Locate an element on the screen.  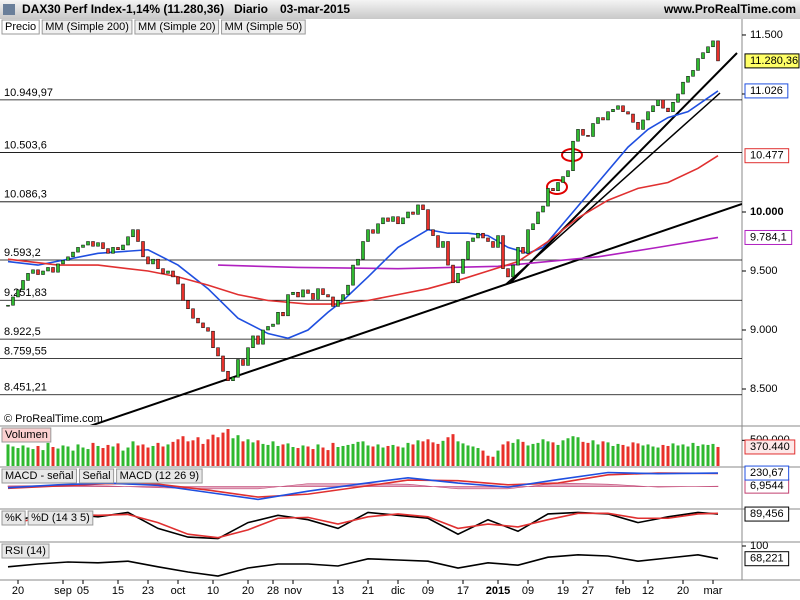
site: www.ProRealTime.com is located at coordinates (729, 9).